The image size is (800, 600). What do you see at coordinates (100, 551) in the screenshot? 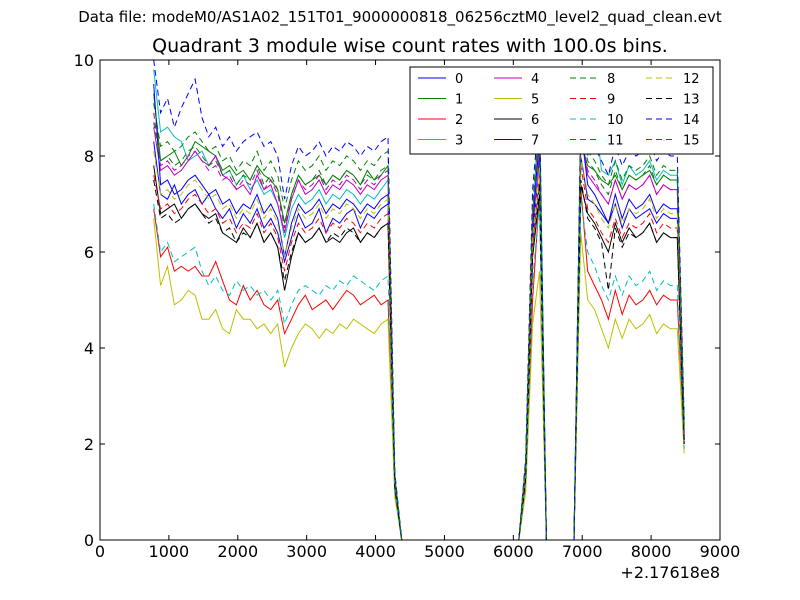
I see `x-tick-label: 0` at bounding box center [100, 551].